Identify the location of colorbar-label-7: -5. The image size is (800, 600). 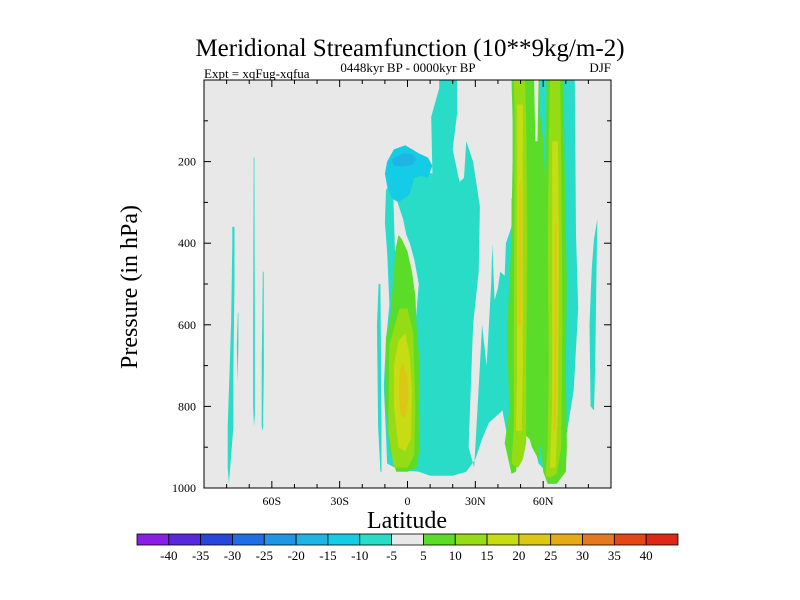
(391, 555).